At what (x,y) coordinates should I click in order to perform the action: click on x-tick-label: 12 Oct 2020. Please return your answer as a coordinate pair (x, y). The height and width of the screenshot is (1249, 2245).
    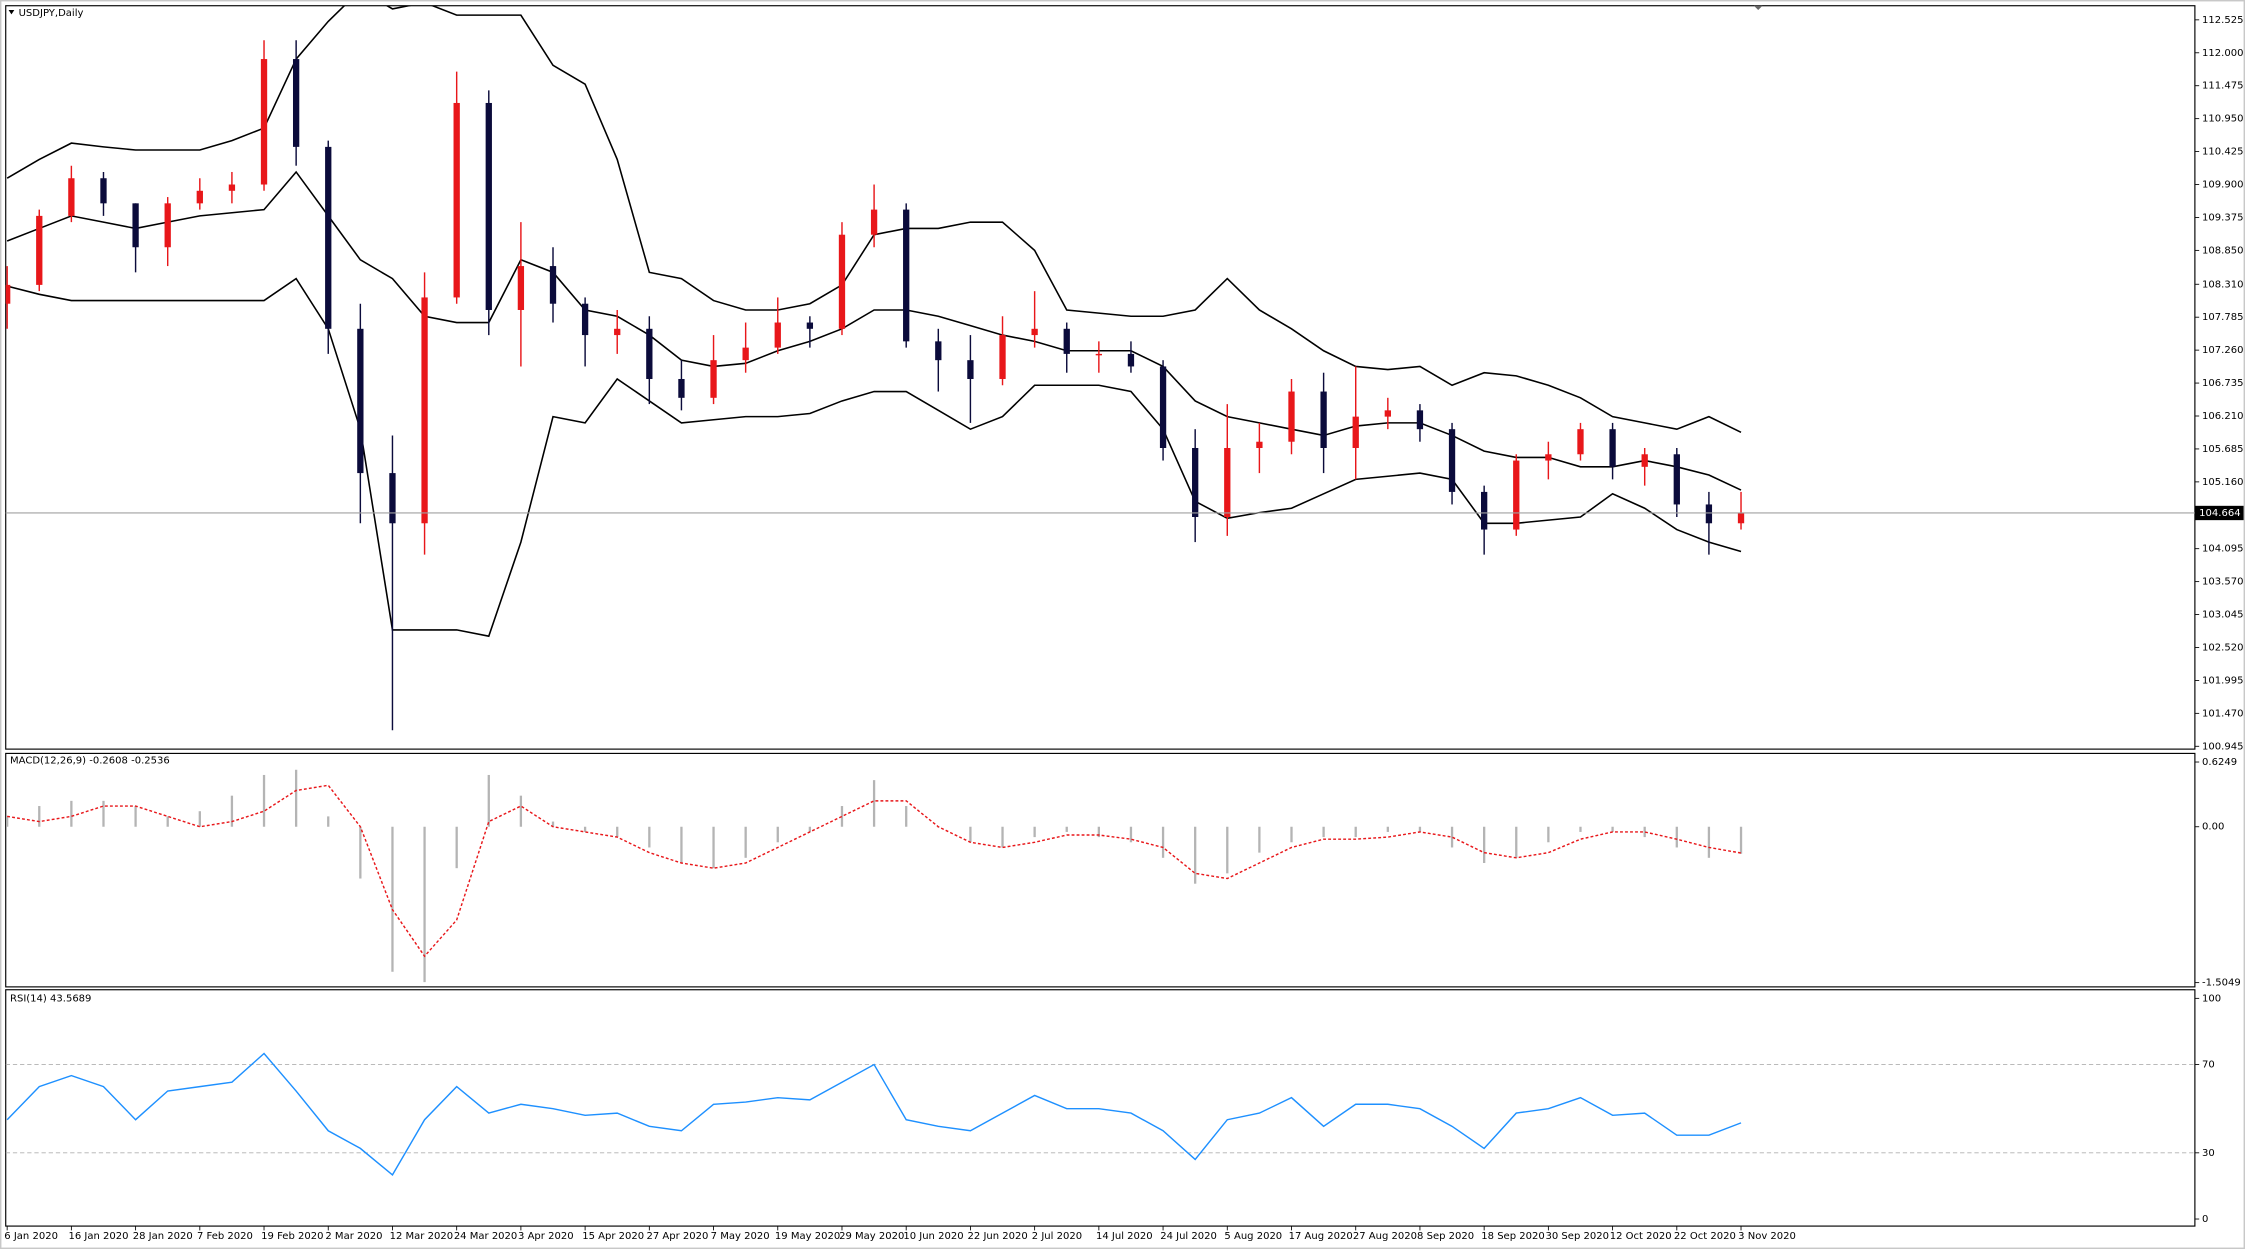
    Looking at the image, I should click on (1641, 1236).